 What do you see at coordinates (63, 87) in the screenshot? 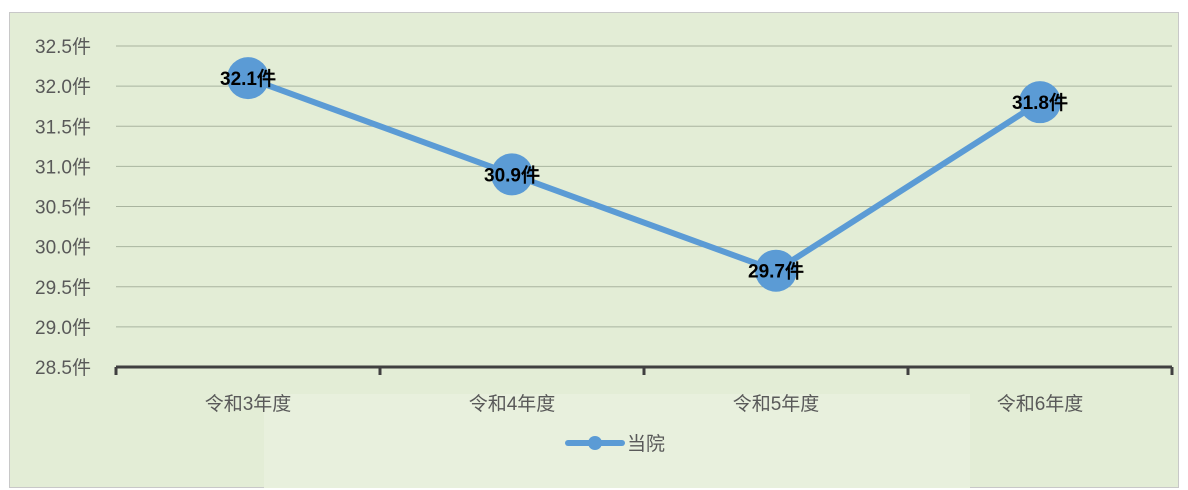
I see `y-tick-label: 32.0件` at bounding box center [63, 87].